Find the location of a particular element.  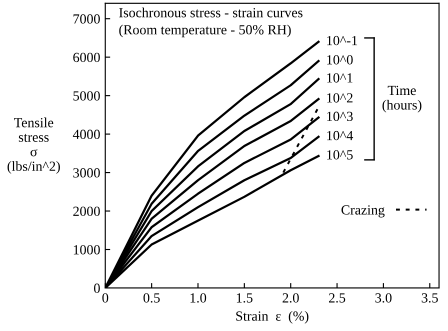

chart-title: Isochronous stress - strain curves is located at coordinates (210, 13).